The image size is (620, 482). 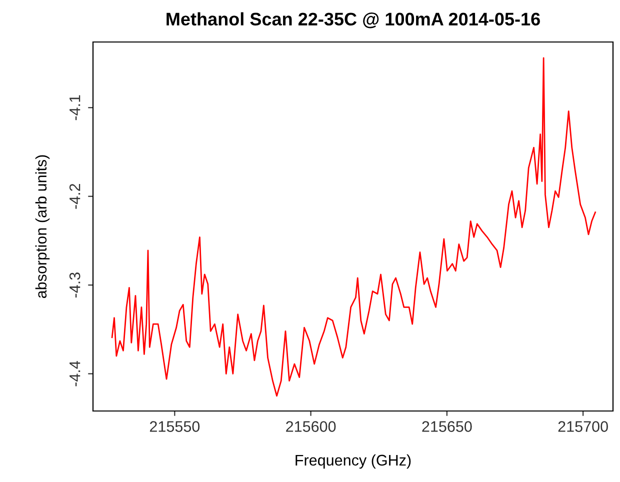 I want to click on x-axis-title: Frequency (GHz), so click(x=353, y=461).